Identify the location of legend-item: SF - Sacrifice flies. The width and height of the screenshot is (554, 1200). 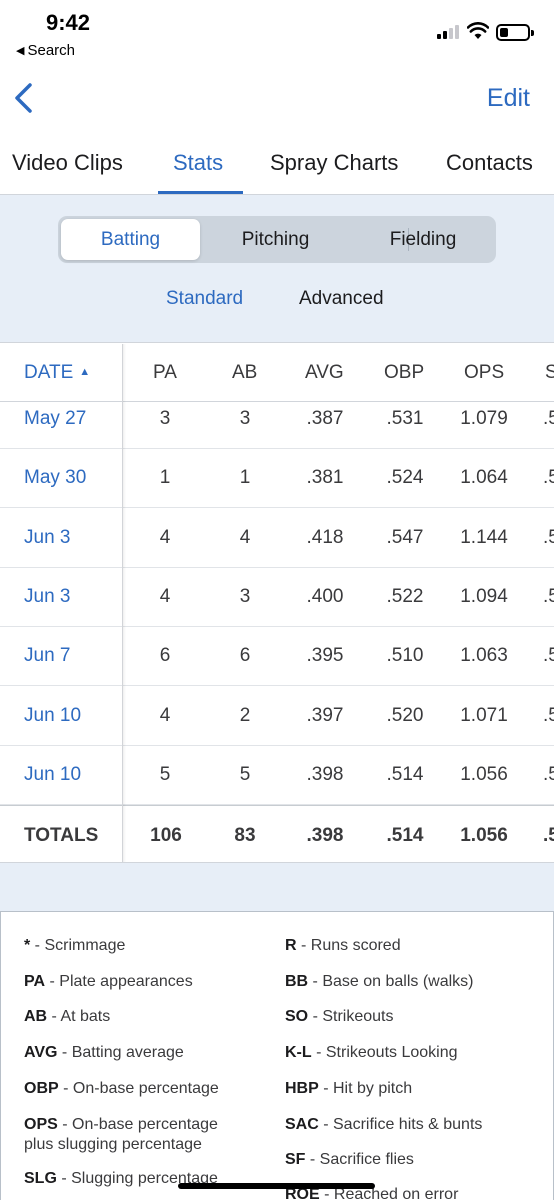
(349, 1160).